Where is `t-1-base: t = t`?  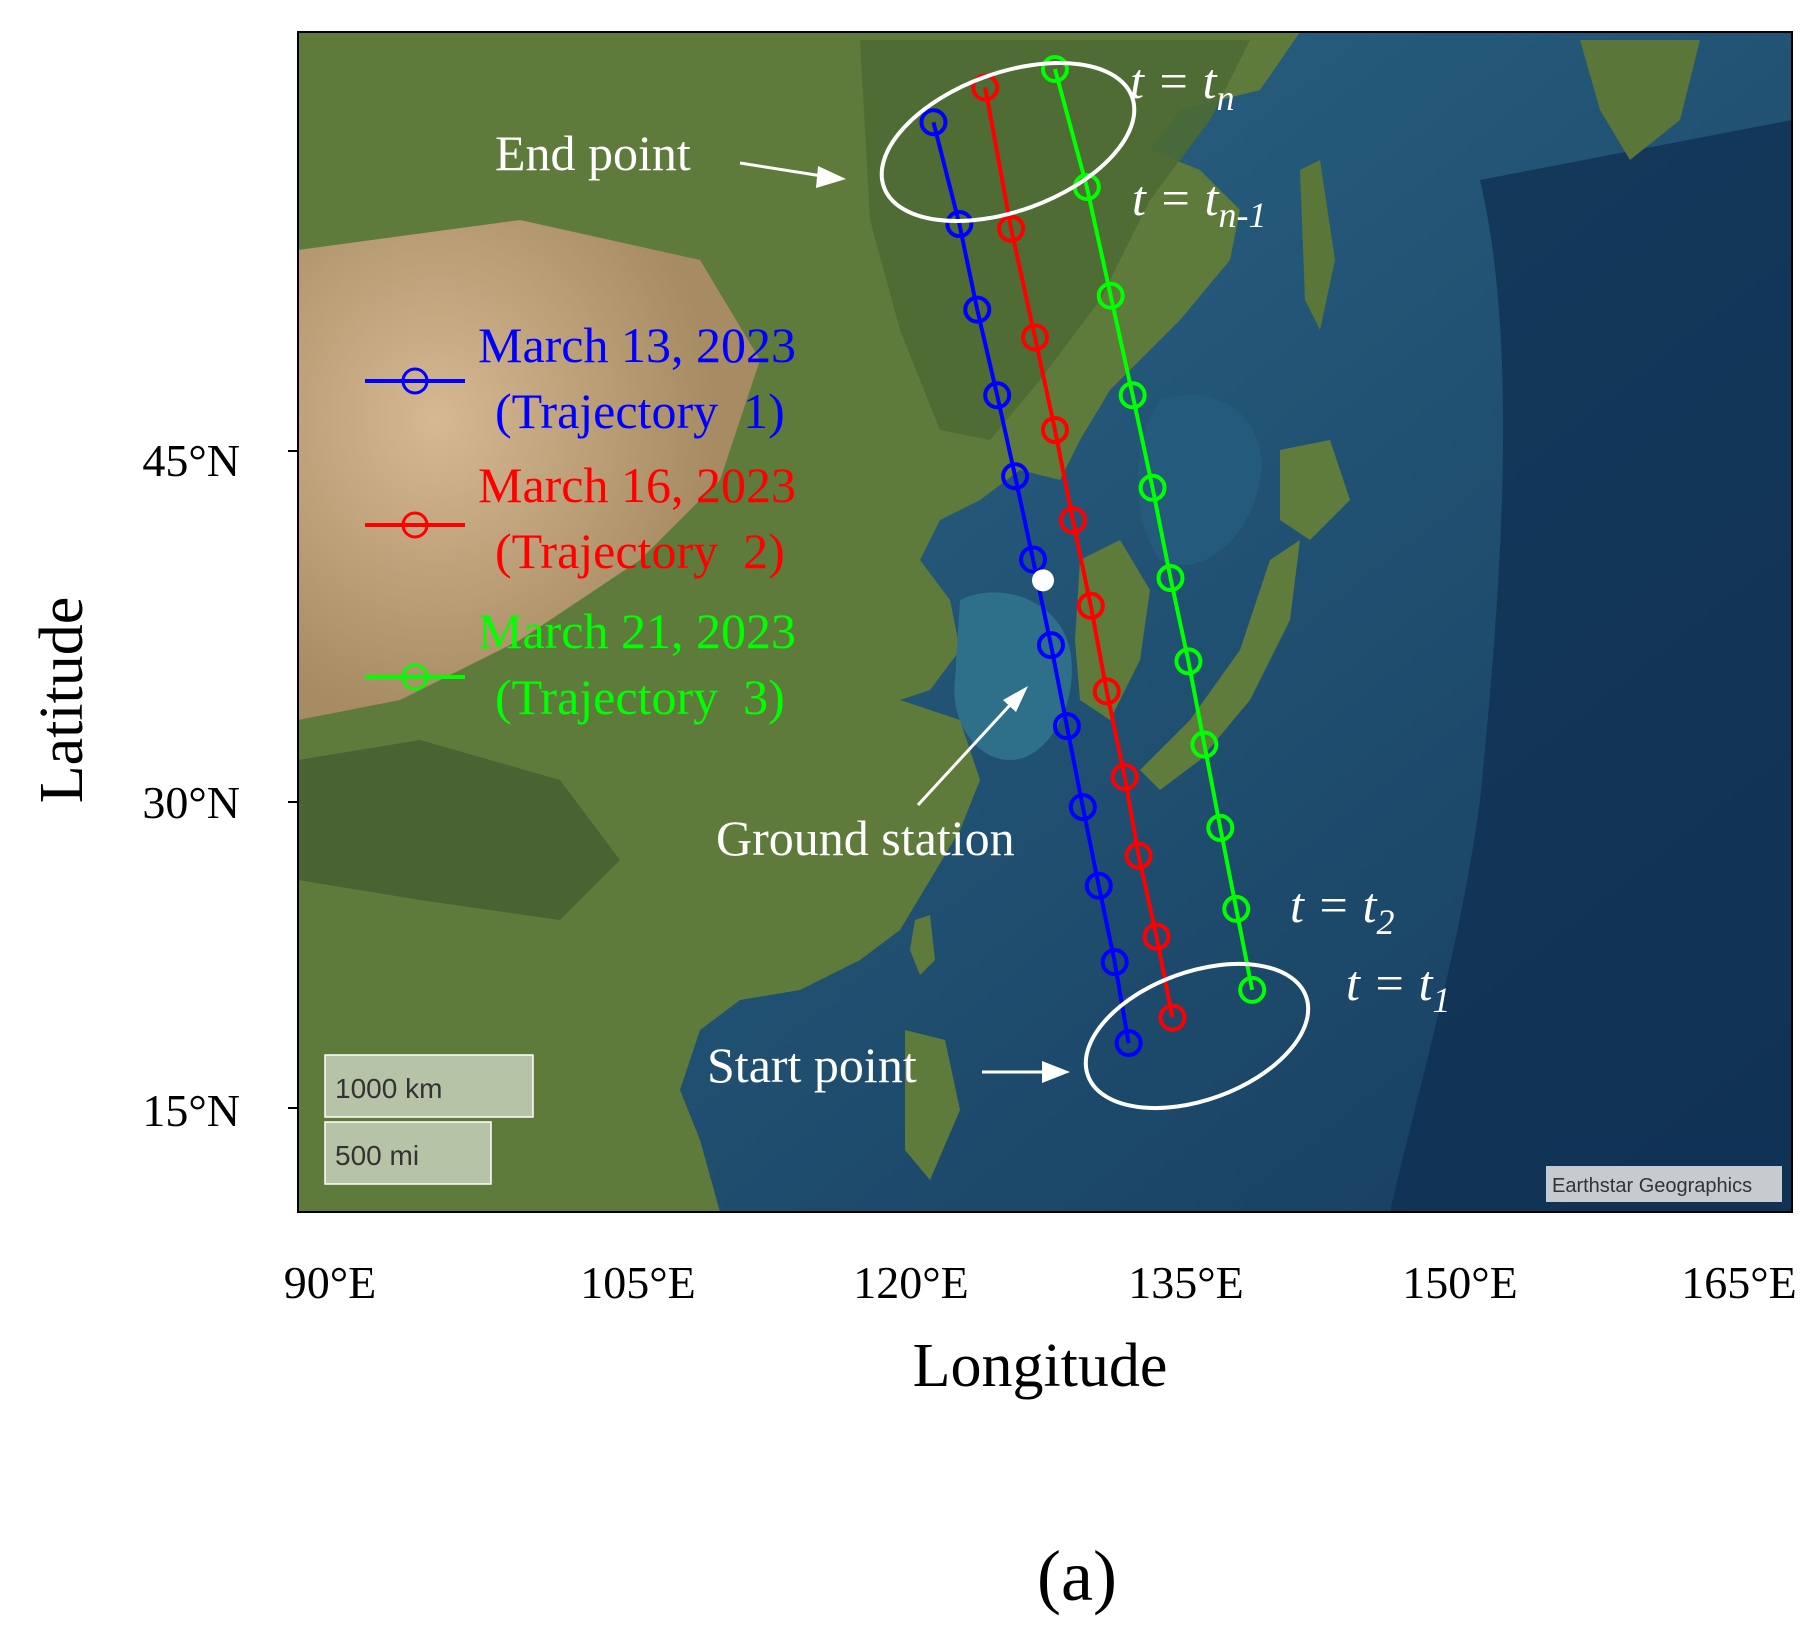
t-1-base: t = t is located at coordinates (1390, 983).